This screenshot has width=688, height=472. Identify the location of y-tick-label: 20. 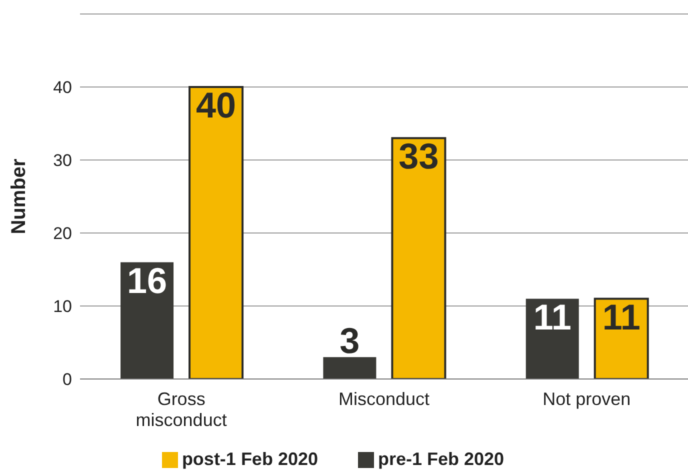
(62, 234).